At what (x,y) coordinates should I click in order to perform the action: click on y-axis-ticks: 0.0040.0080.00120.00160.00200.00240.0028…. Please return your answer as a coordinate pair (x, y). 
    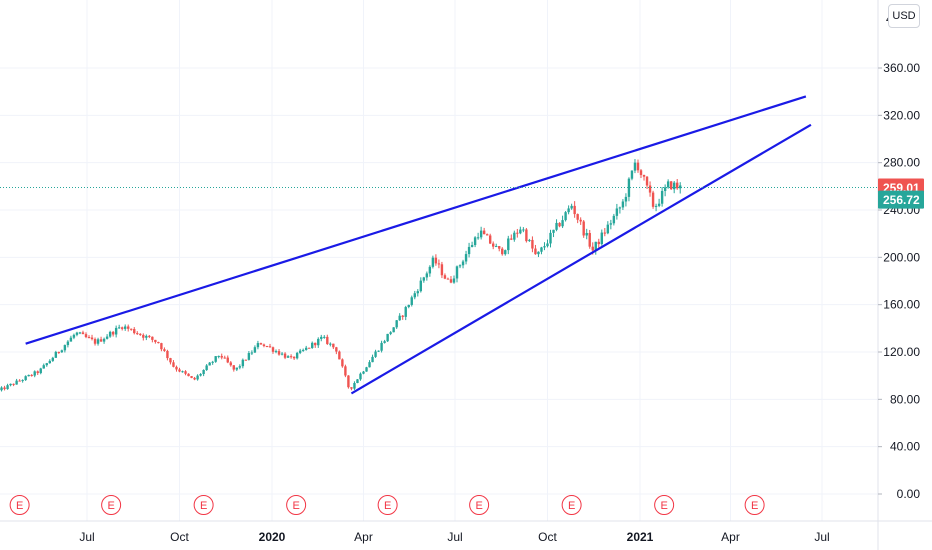
    Looking at the image, I should click on (899, 256).